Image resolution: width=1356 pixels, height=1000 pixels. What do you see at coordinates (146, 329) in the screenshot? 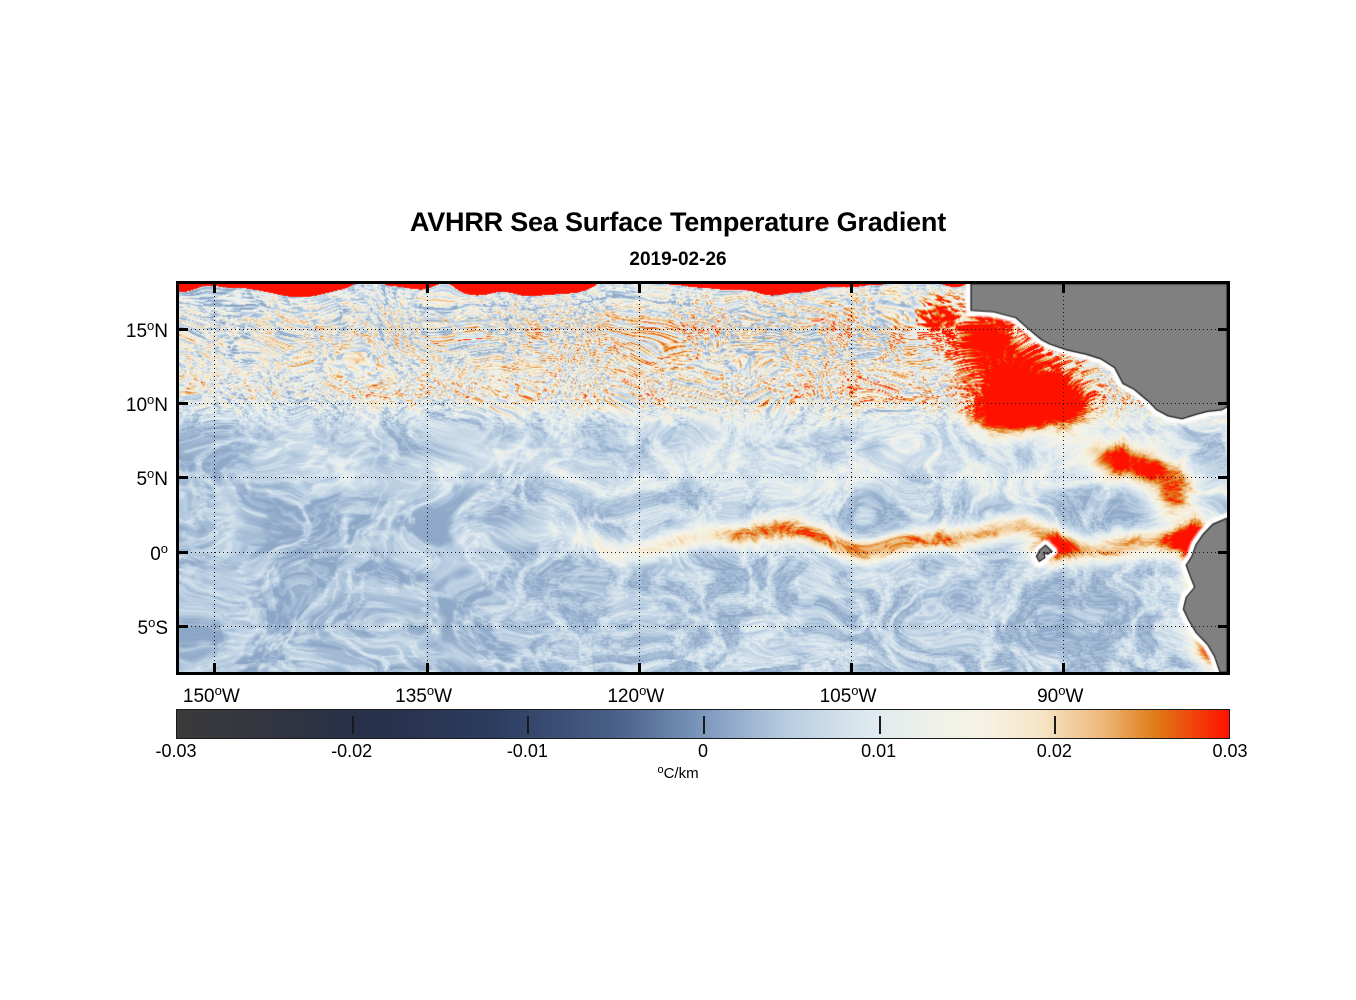
I see `y-axis-tick-label: 15oN` at bounding box center [146, 329].